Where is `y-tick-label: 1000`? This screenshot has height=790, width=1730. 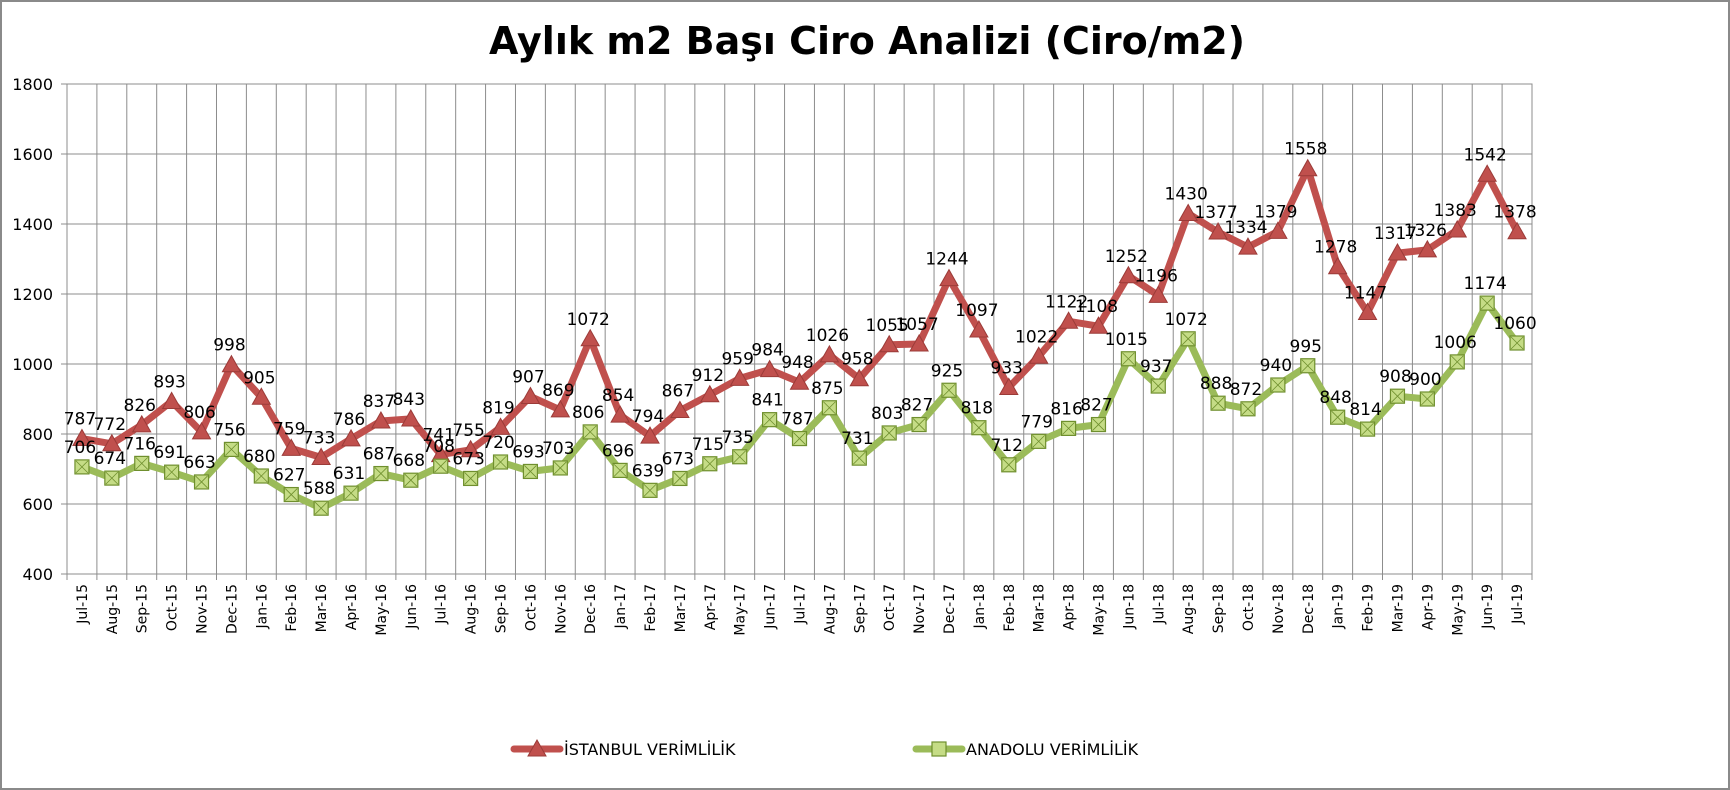
y-tick-label: 1000 is located at coordinates (32, 364).